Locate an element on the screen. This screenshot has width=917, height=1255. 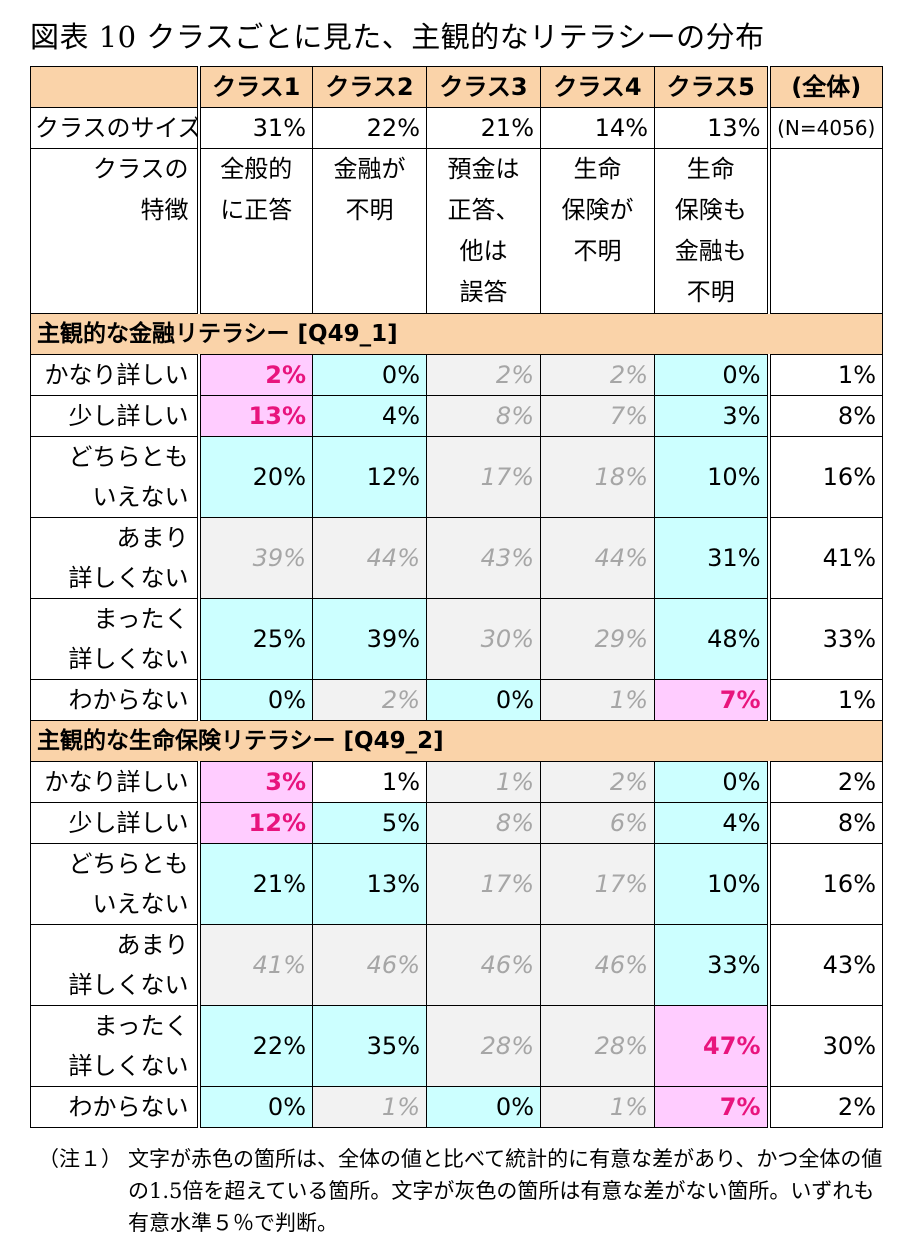
total-cell: 2% is located at coordinates (824, 782).